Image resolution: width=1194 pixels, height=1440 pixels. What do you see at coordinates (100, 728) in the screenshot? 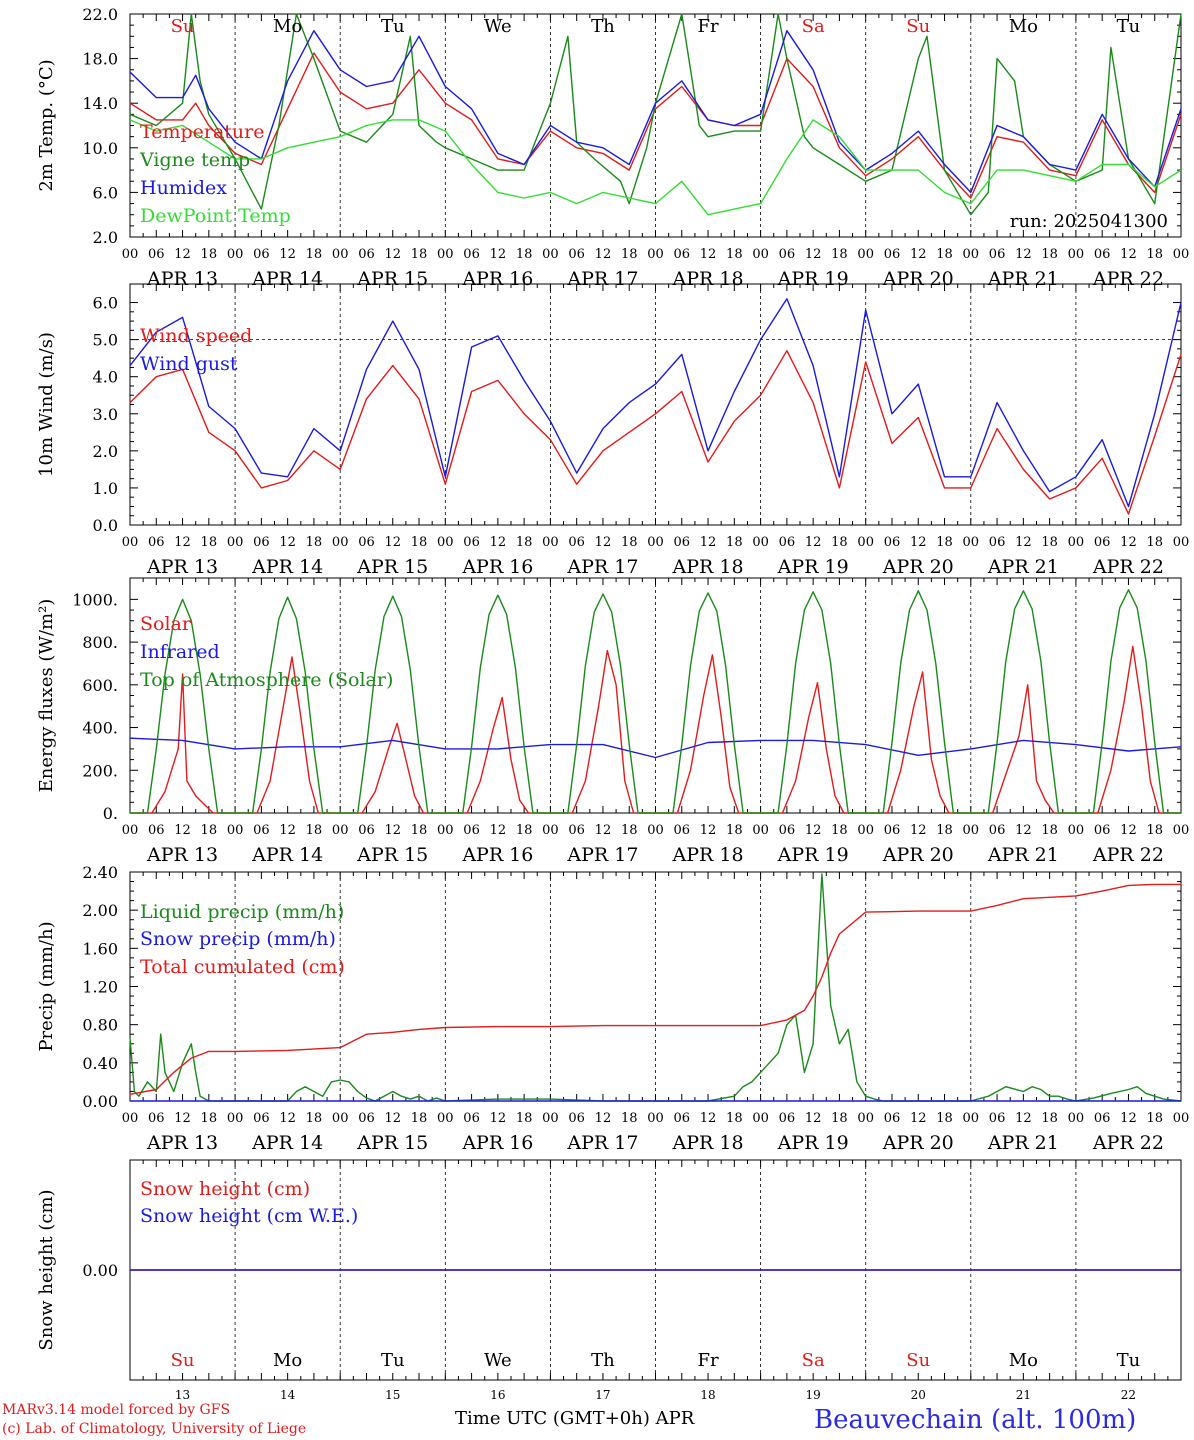
I see `y-tick-label: 400.` at bounding box center [100, 728].